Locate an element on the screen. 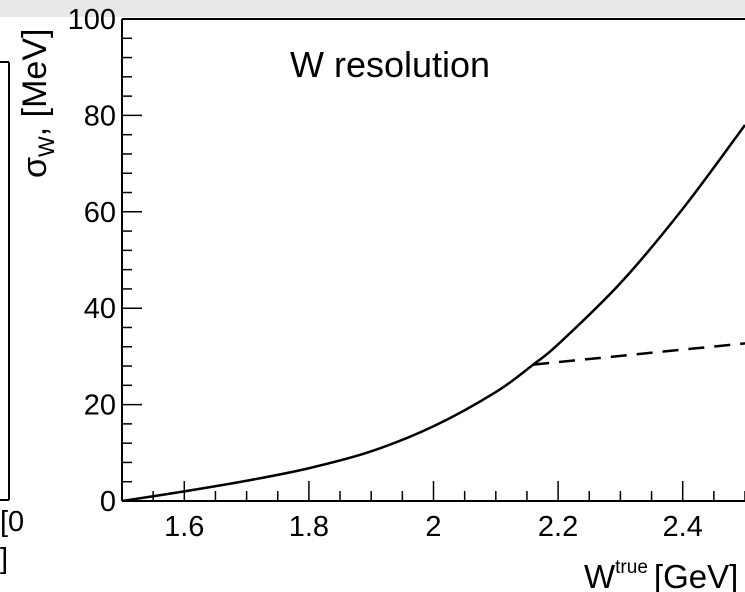 The width and height of the screenshot is (745, 592). top-strip is located at coordinates (372, 8).